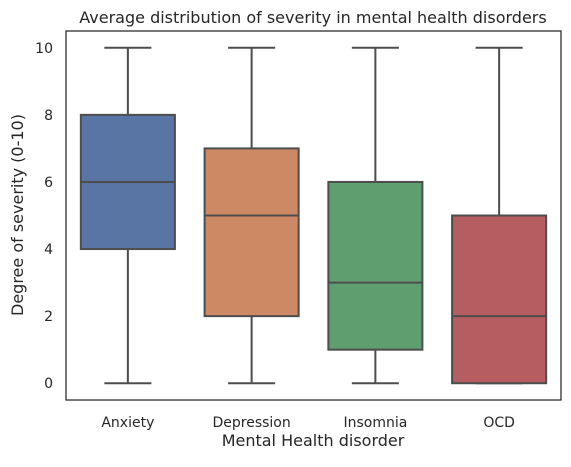  What do you see at coordinates (48, 250) in the screenshot?
I see `y-tick-label: 4` at bounding box center [48, 250].